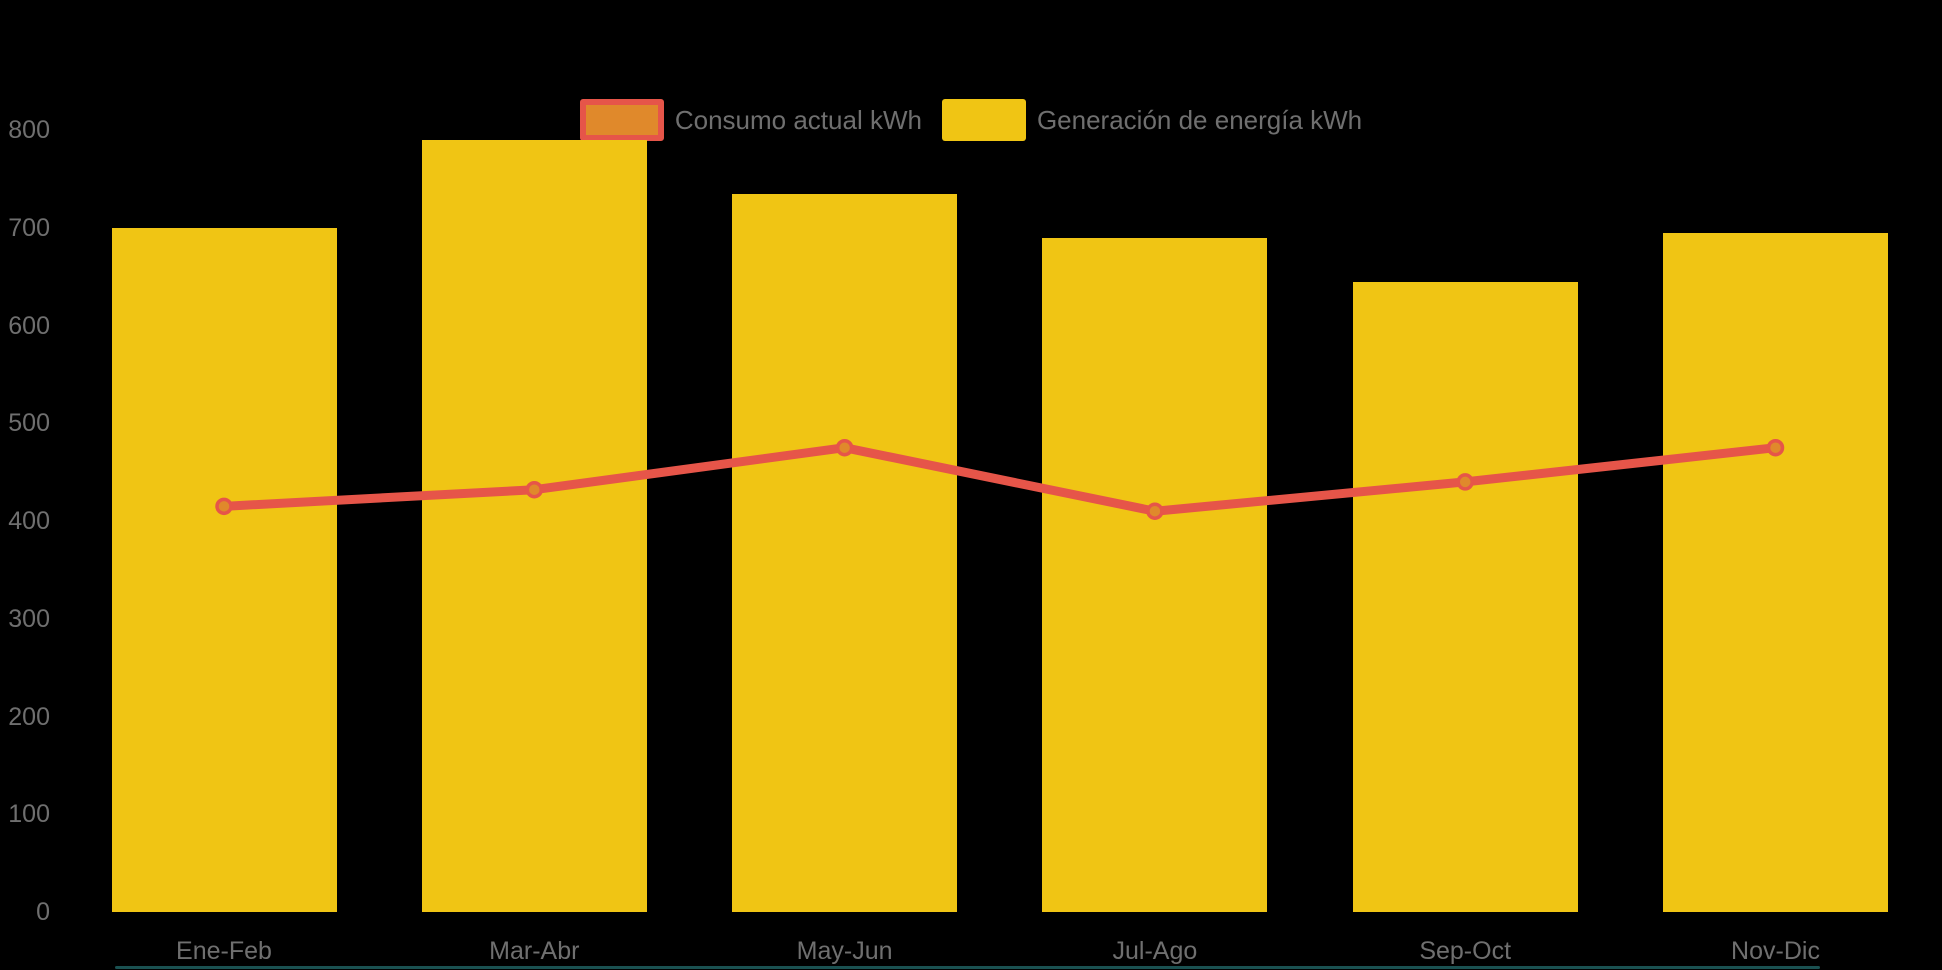 The width and height of the screenshot is (1942, 970). What do you see at coordinates (43, 912) in the screenshot?
I see `y-tick-label-0: 0` at bounding box center [43, 912].